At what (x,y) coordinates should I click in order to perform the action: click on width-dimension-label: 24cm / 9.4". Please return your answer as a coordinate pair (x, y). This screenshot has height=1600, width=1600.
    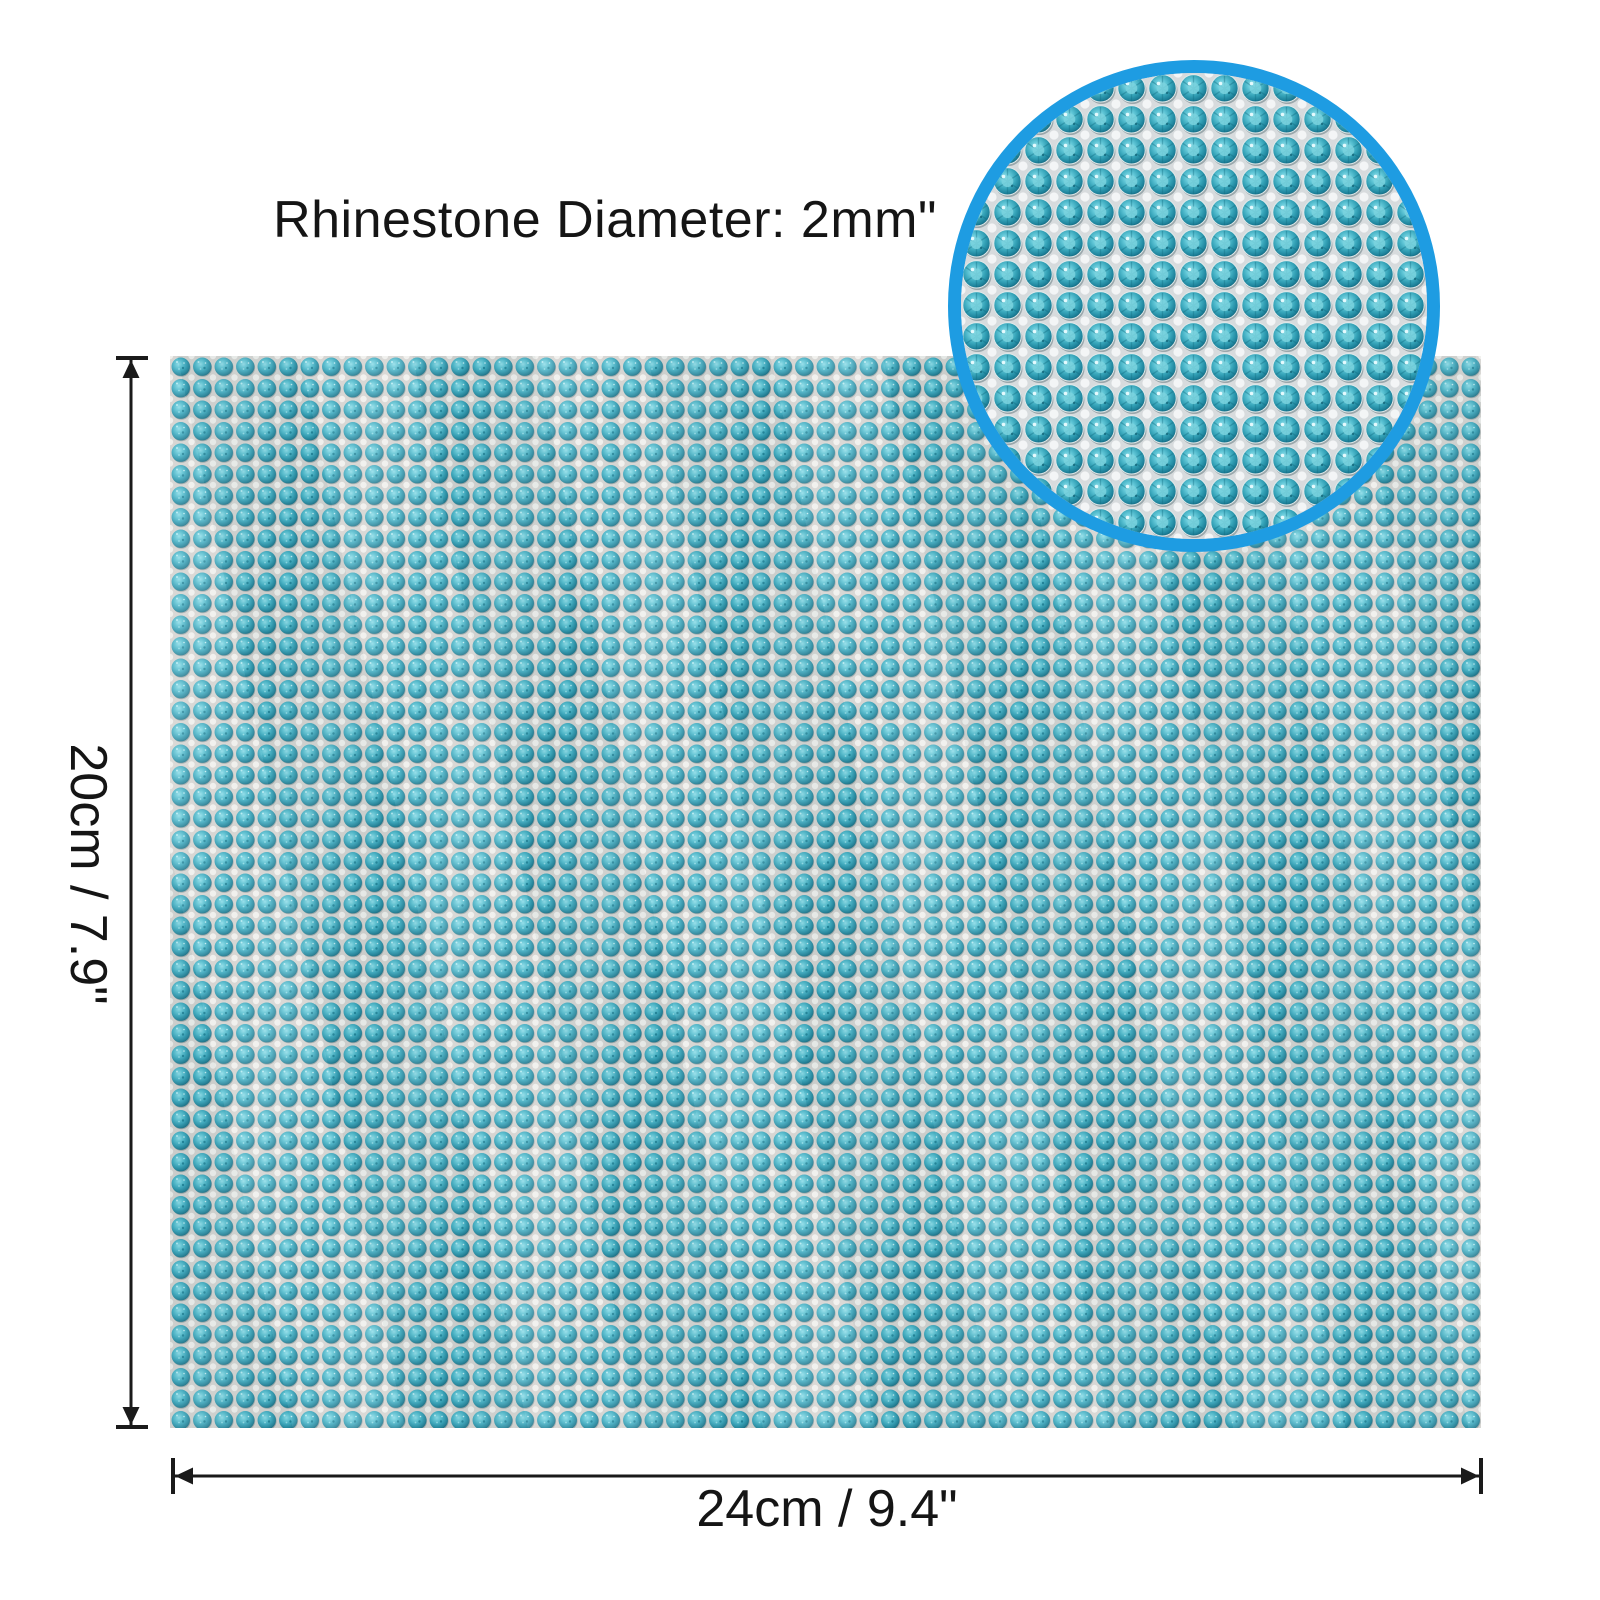
    Looking at the image, I should click on (827, 1509).